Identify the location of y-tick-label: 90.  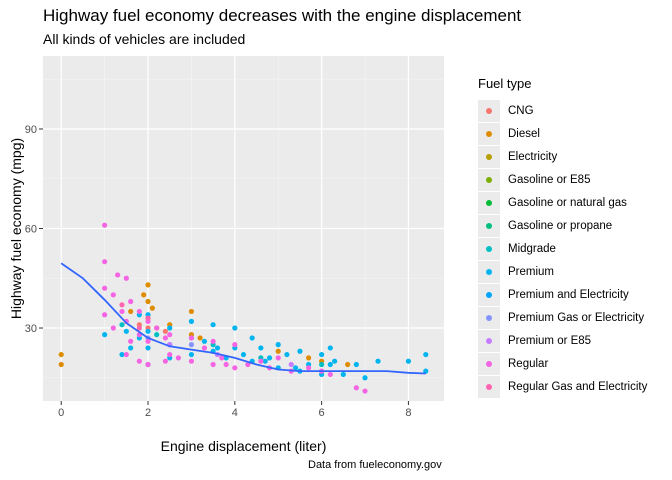
(31, 130).